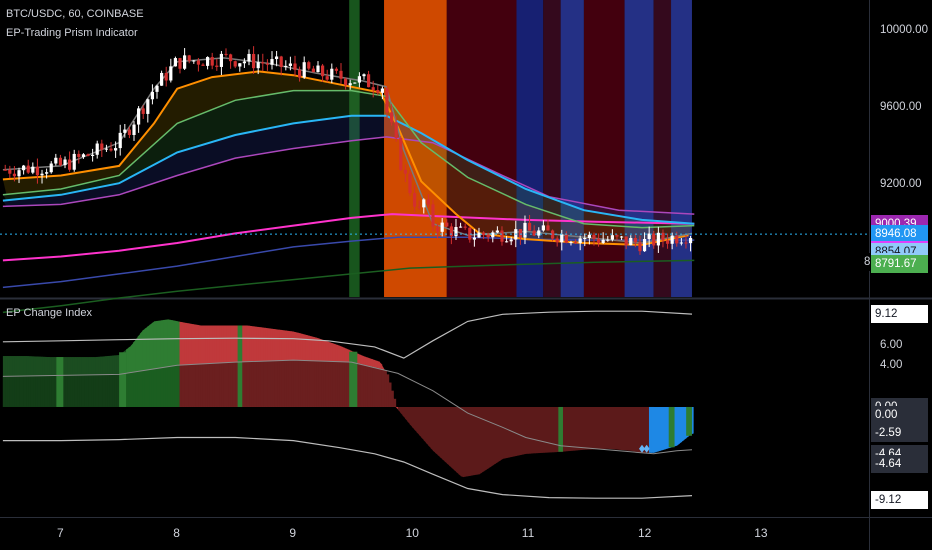 The height and width of the screenshot is (550, 932). What do you see at coordinates (75, 14) in the screenshot?
I see `symbol-title: BTC/USDC, 60, COINBASE` at bounding box center [75, 14].